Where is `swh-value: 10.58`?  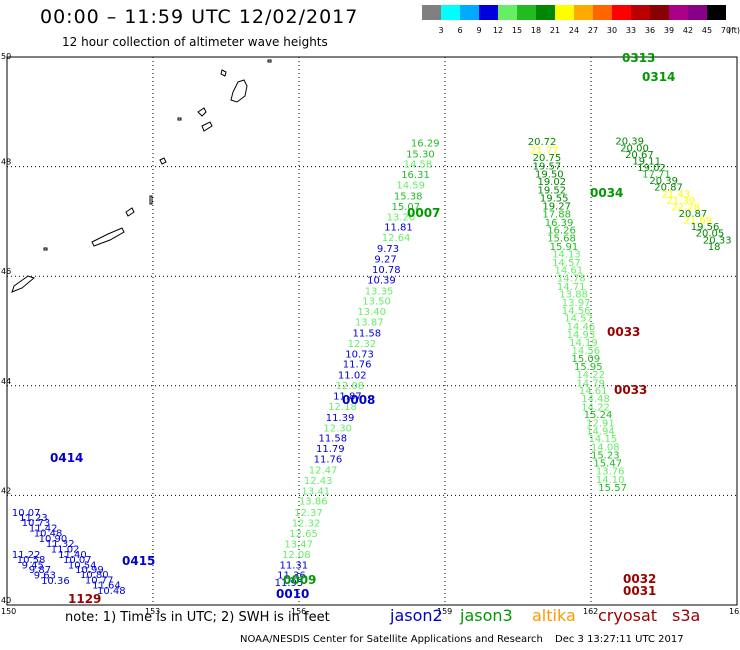 swh-value: 10.58 is located at coordinates (31, 560).